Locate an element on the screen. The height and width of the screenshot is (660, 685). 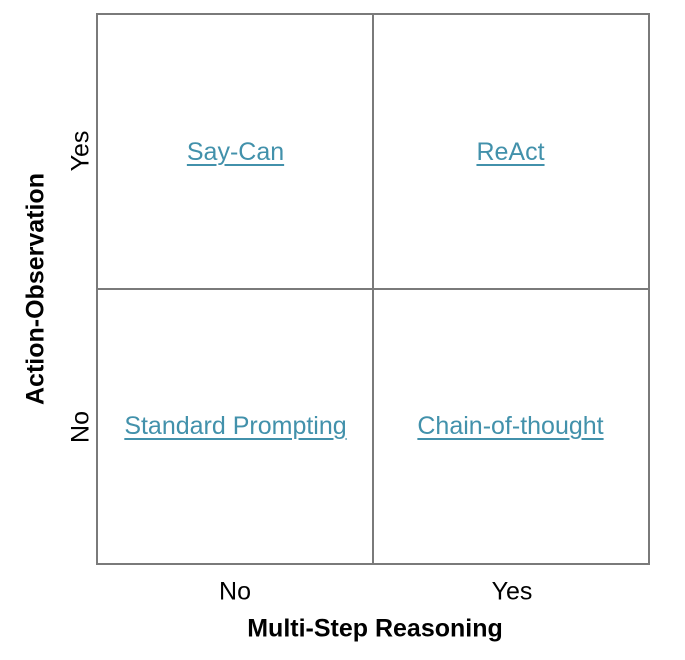
y-axis-tick-yes: Yes is located at coordinates (80, 151).